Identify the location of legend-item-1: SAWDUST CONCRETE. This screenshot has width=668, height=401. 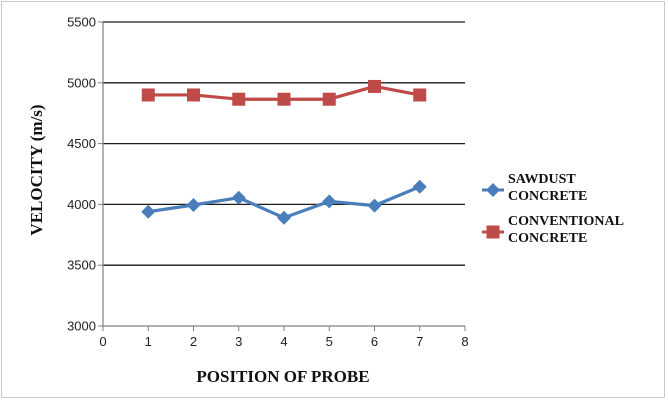
(534, 188).